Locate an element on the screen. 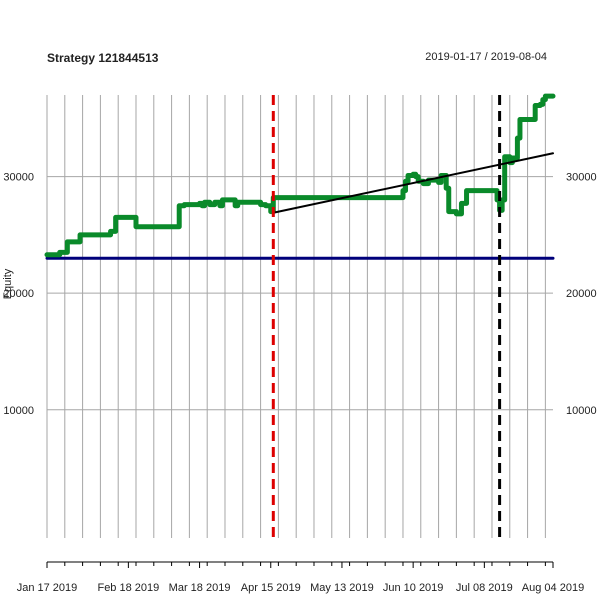 This screenshot has width=600, height=600. x-tick-label: Mar 18 2019 is located at coordinates (200, 588).